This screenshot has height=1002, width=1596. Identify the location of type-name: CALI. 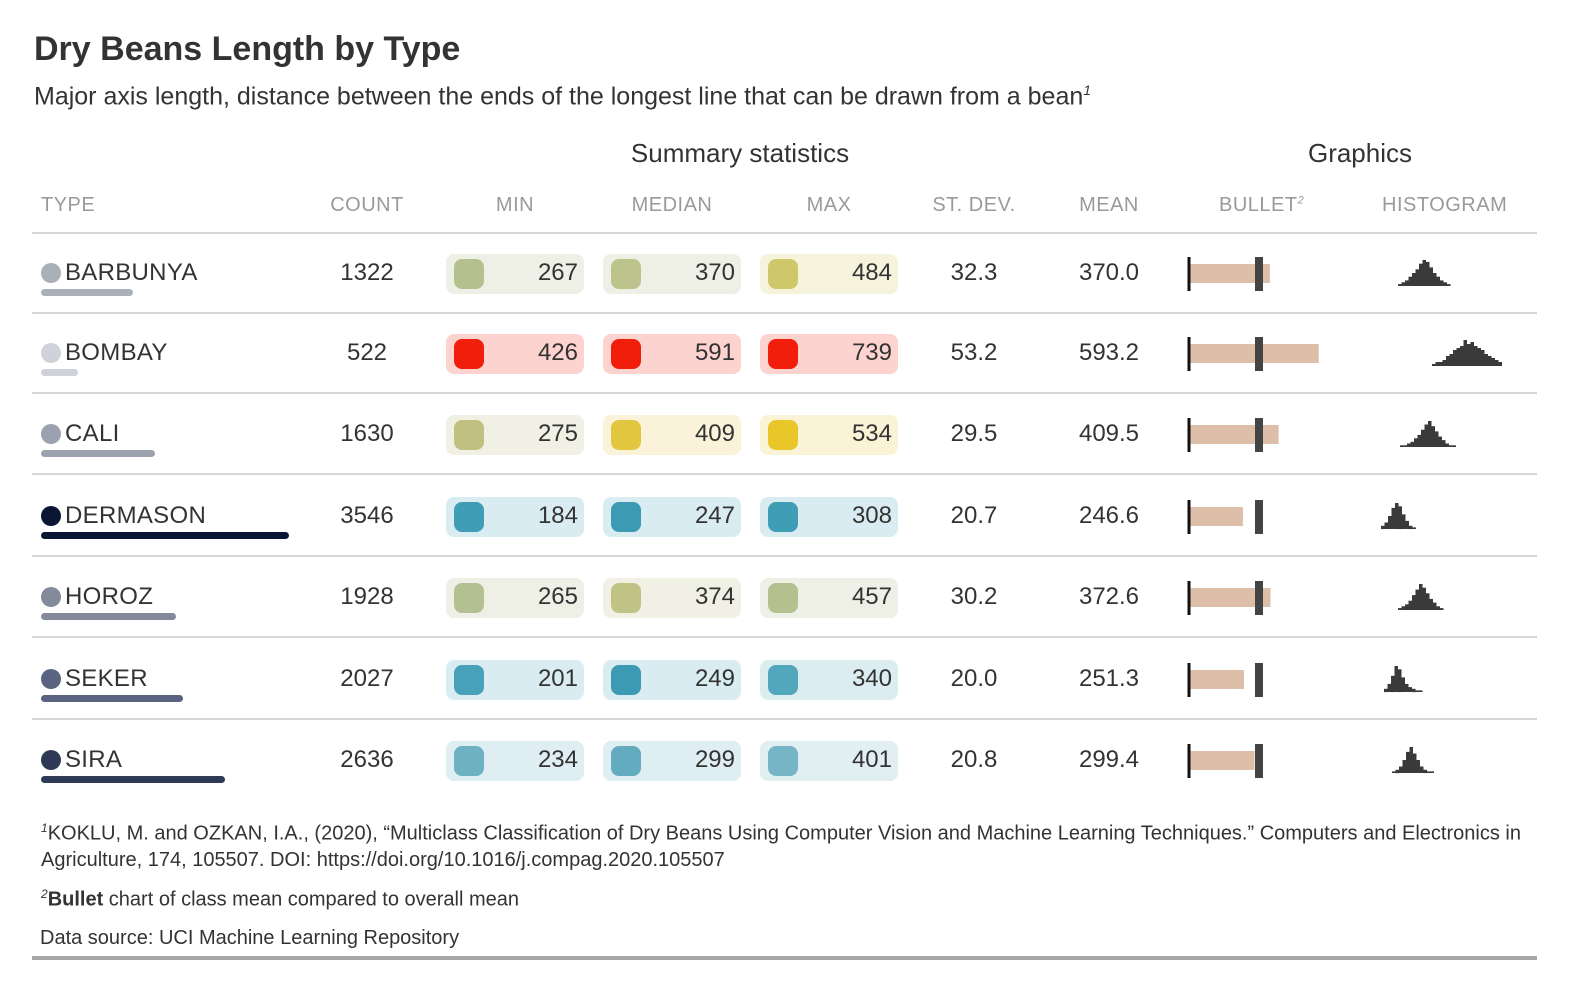
(92, 433).